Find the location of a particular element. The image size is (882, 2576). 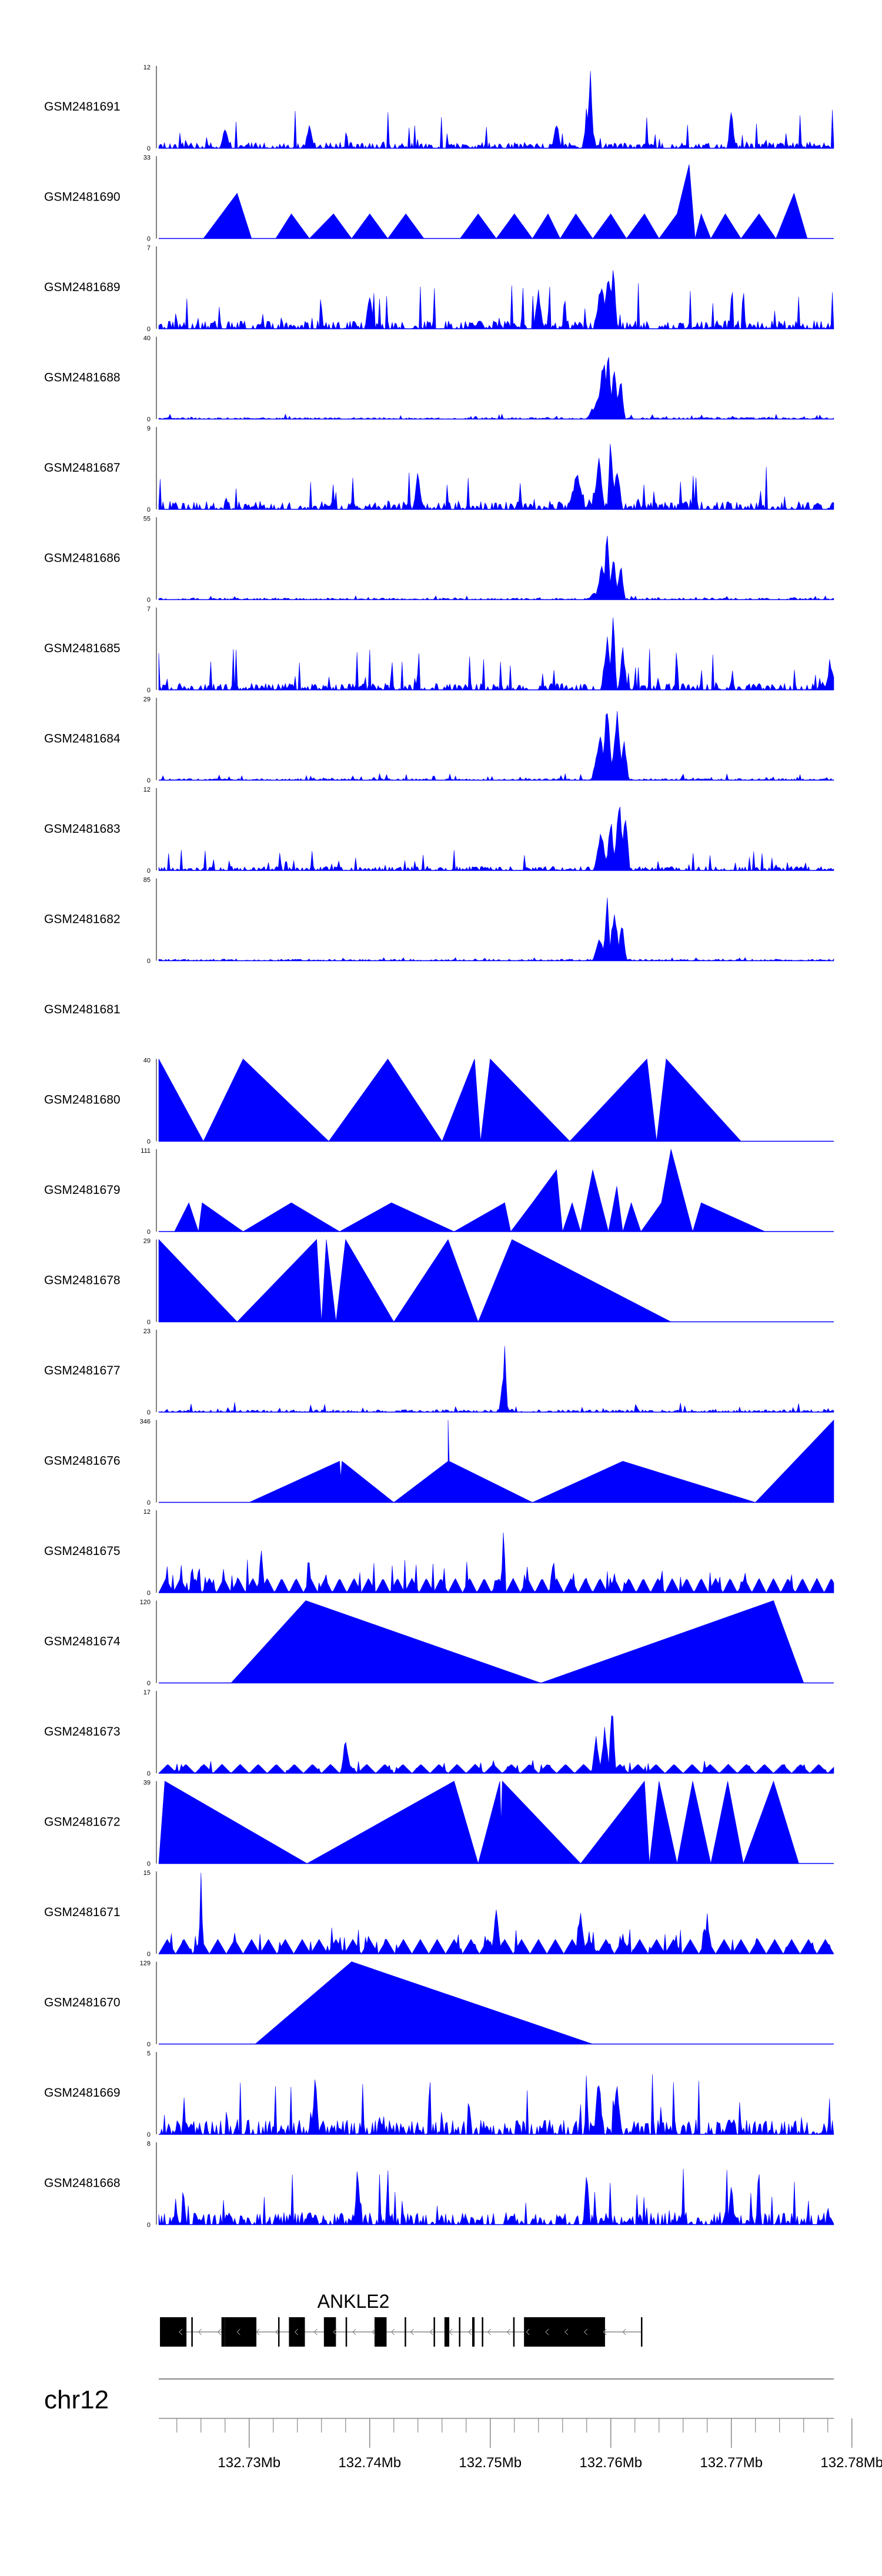

track-label: GSM2481686 is located at coordinates (82, 558).